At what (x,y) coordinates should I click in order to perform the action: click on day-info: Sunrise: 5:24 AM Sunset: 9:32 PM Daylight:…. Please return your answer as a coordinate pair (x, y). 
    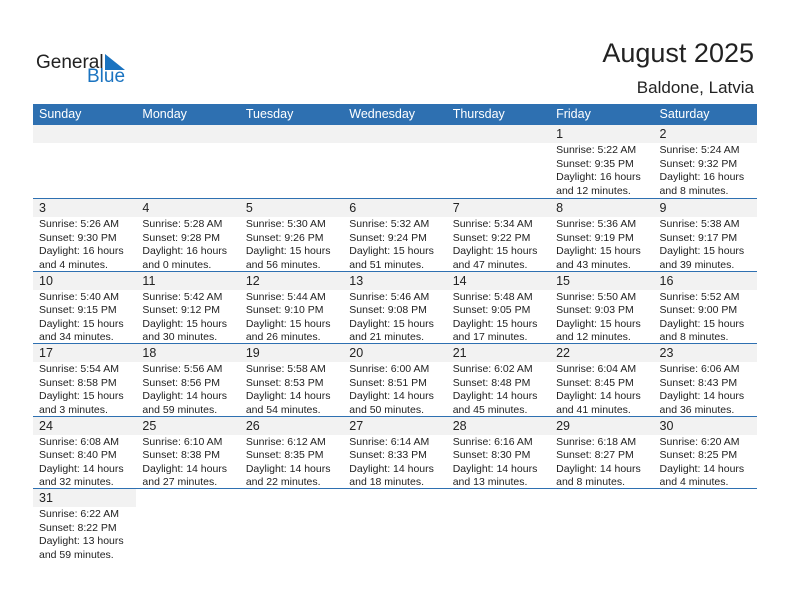
    Looking at the image, I should click on (705, 170).